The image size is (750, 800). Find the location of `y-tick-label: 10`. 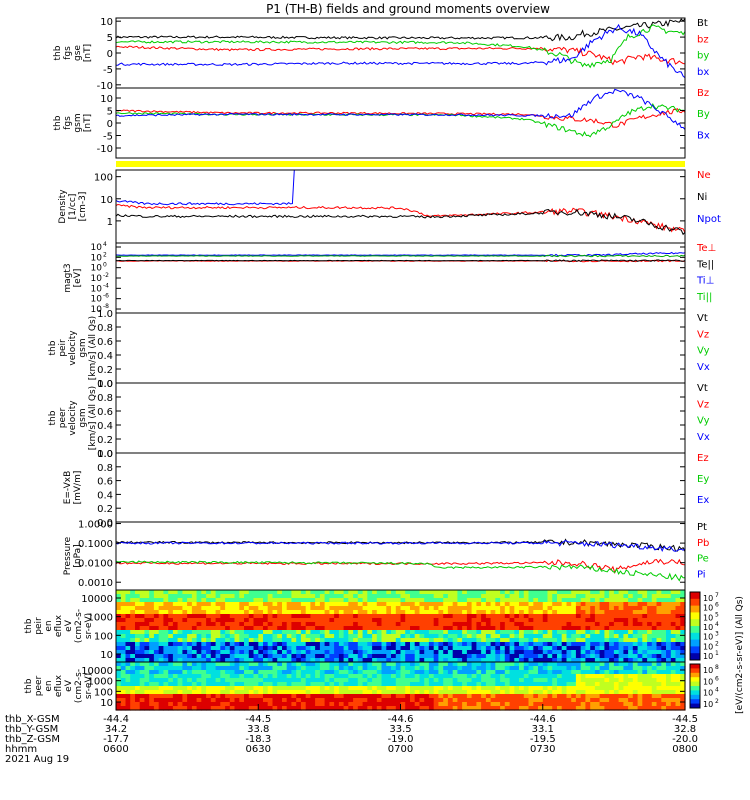

y-tick-label: 10 is located at coordinates (97, 248).